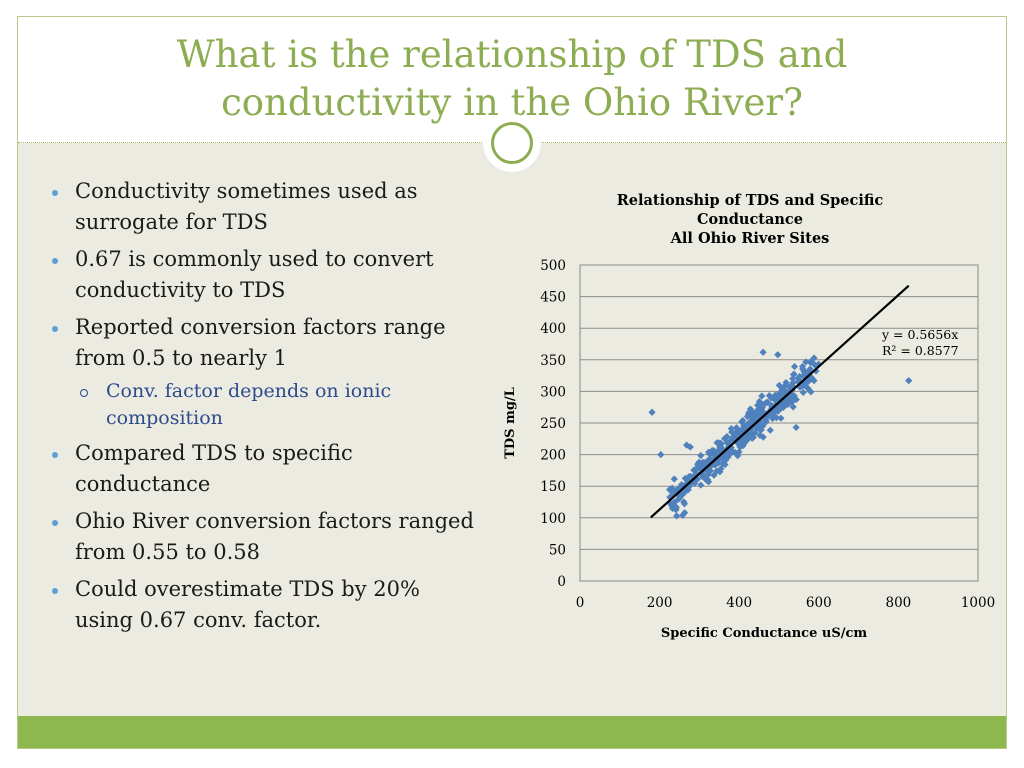 The height and width of the screenshot is (768, 1024). What do you see at coordinates (553, 456) in the screenshot?
I see `y-tick-label: 200` at bounding box center [553, 456].